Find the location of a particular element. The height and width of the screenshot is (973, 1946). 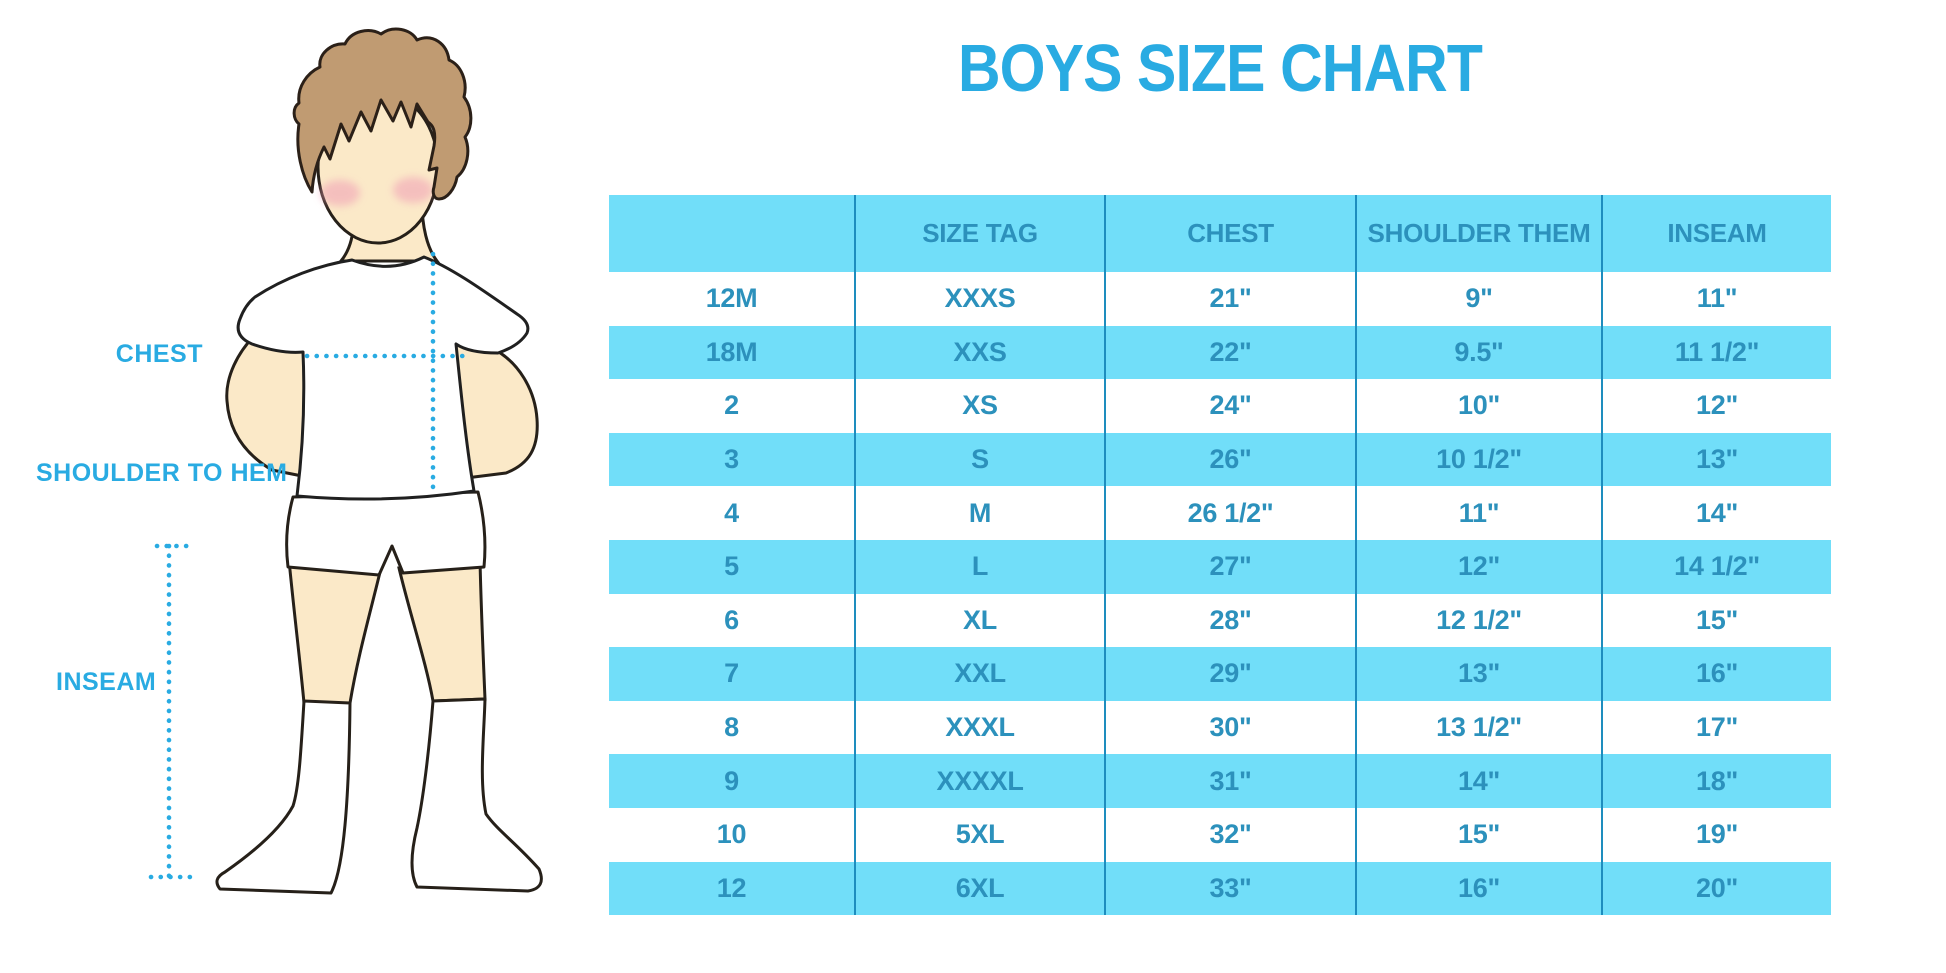

cell-size: 3 is located at coordinates (731, 459).